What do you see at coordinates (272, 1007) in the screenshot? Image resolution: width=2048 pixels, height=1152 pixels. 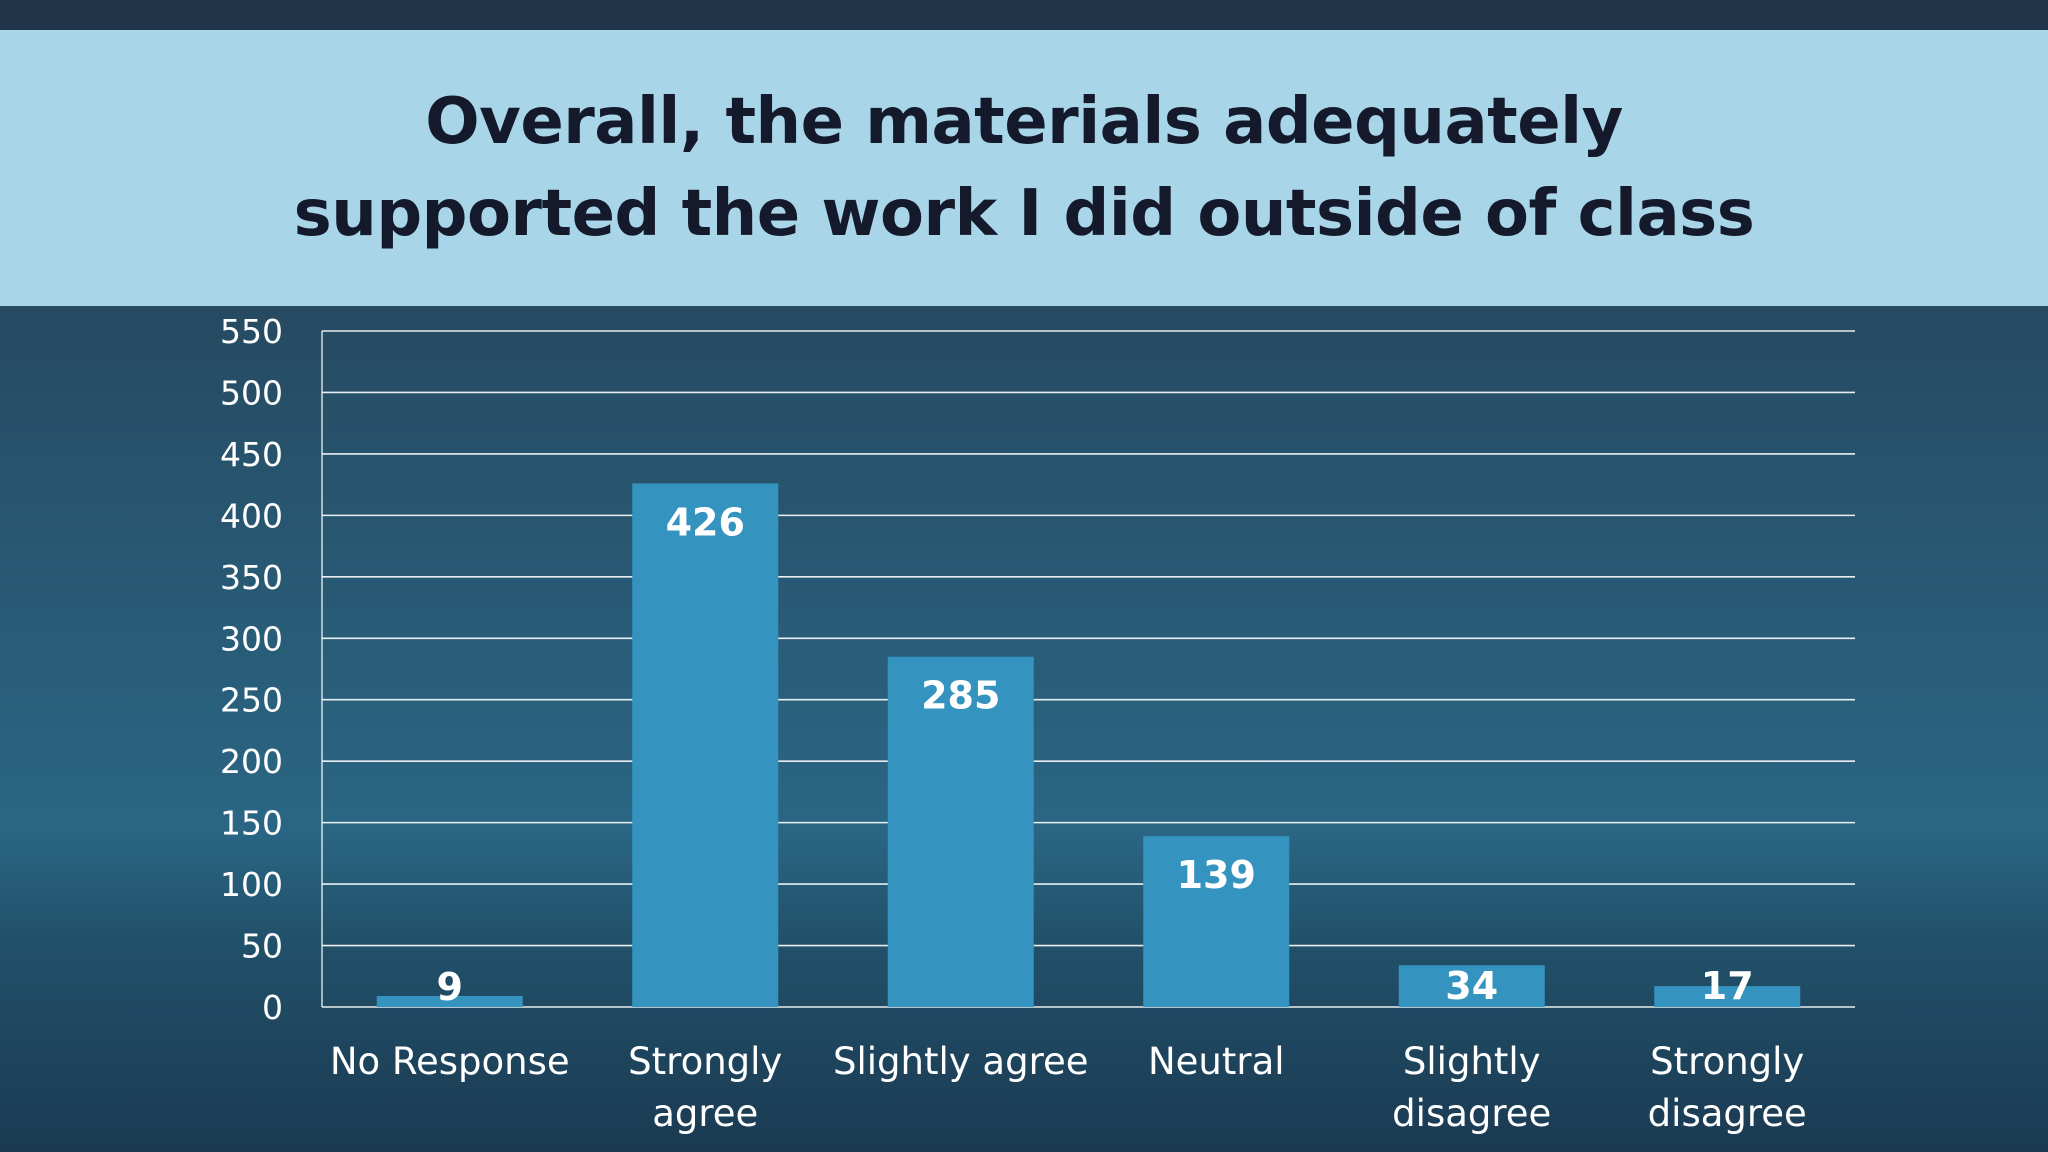 I see `y-tick-label: 0` at bounding box center [272, 1007].